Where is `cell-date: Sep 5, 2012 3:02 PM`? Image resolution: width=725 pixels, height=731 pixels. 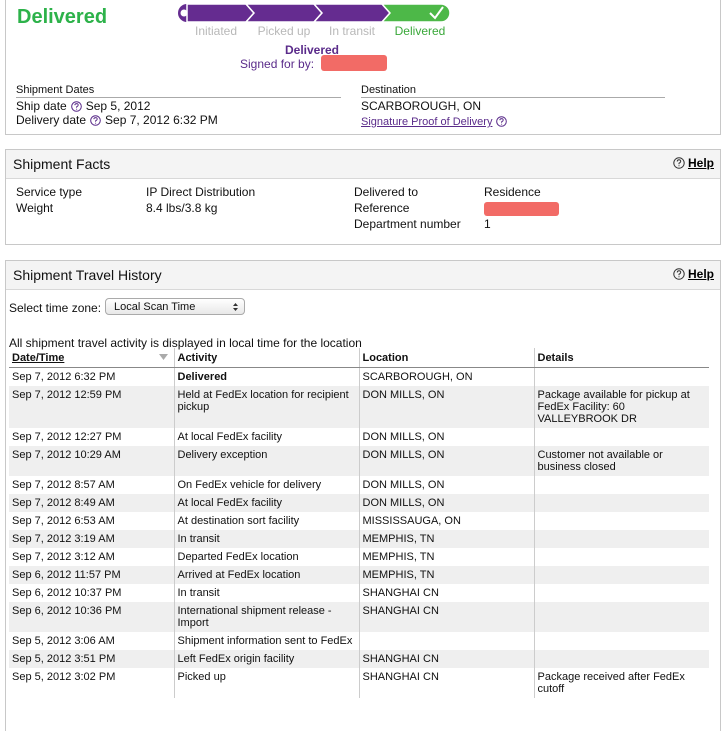
cell-date: Sep 5, 2012 3:02 PM is located at coordinates (64, 677).